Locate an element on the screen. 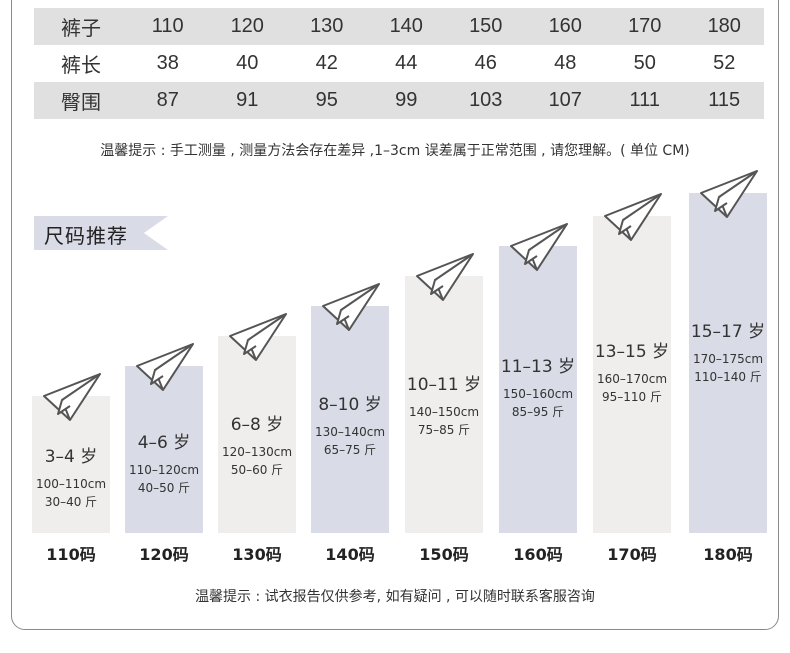  recommend-tag: 尺码推荐 is located at coordinates (101, 233).